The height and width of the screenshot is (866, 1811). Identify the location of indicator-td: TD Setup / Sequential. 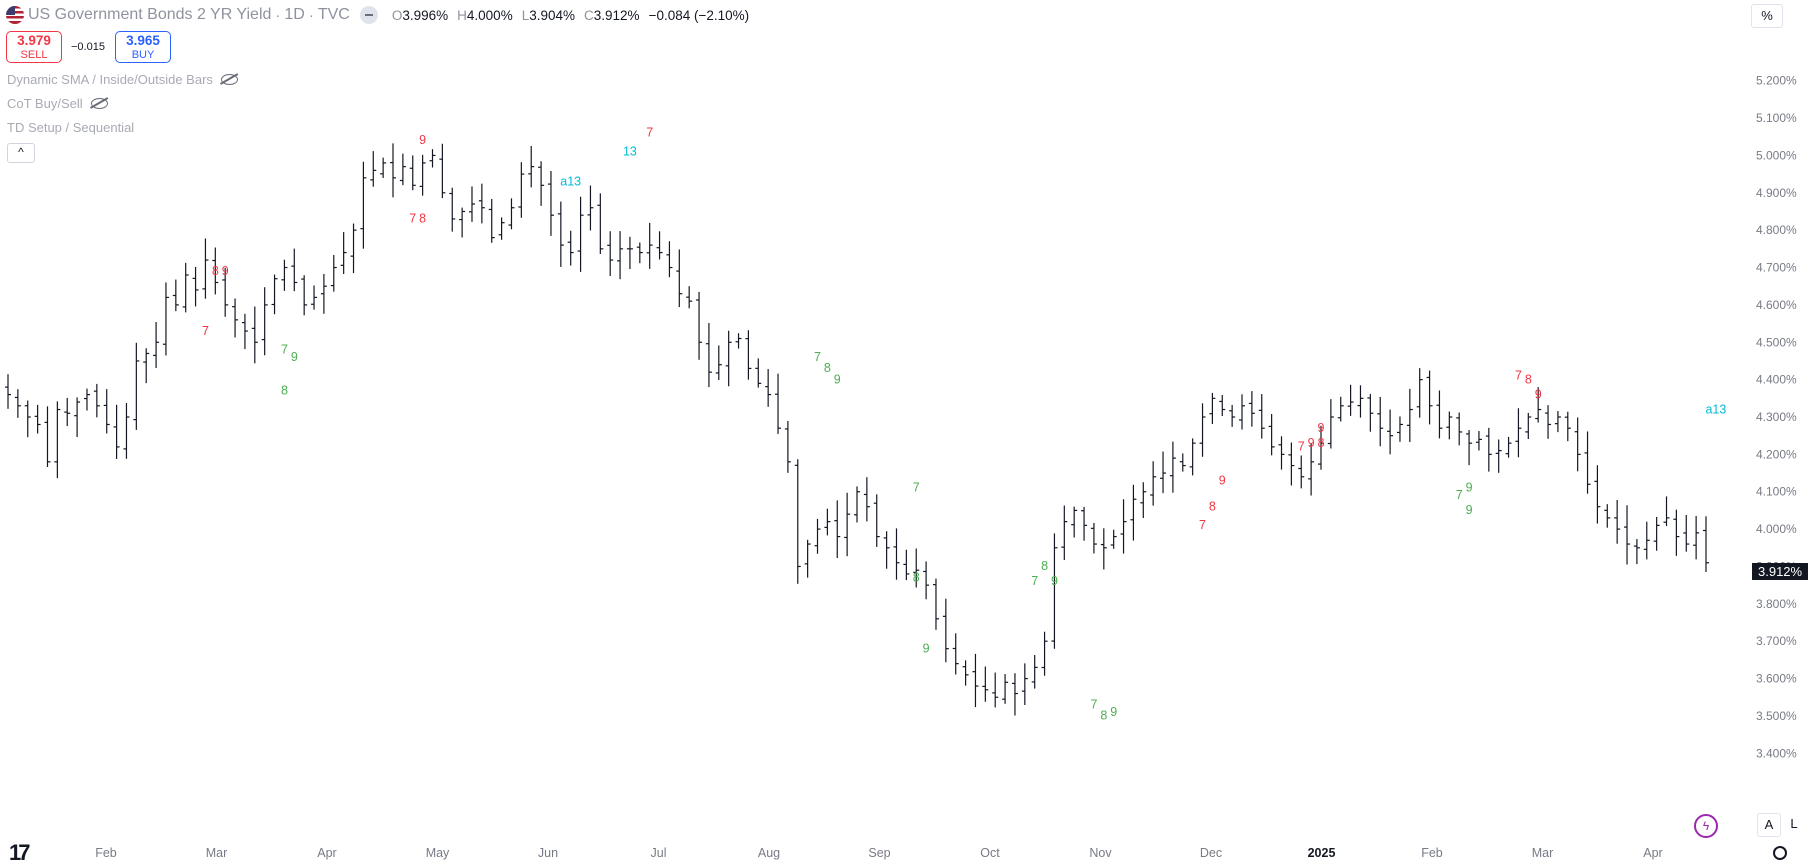
(70, 127).